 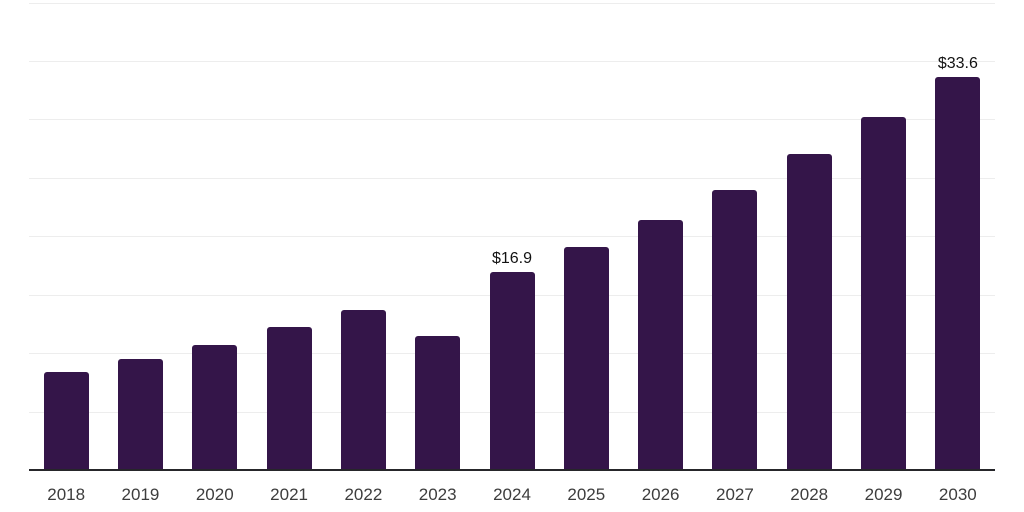 What do you see at coordinates (437, 494) in the screenshot?
I see `x-tick-label-2023: 2023` at bounding box center [437, 494].